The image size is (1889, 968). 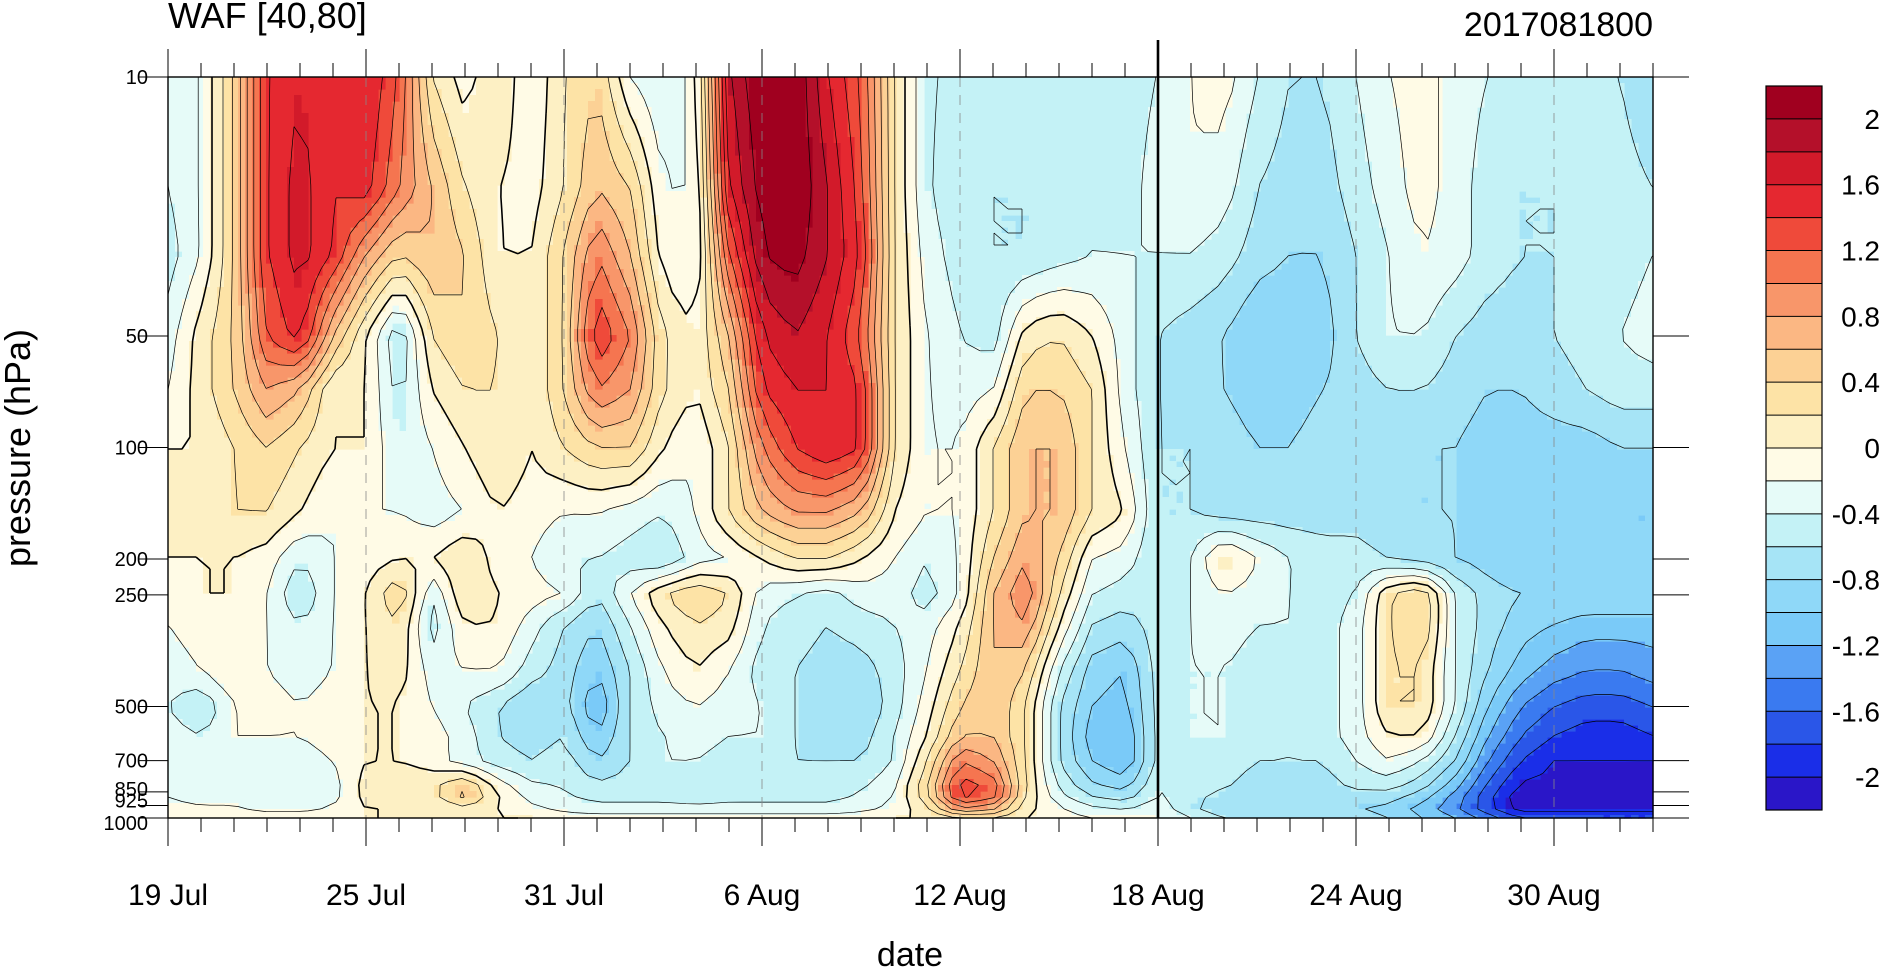 I want to click on colorbar: 2 1.6 1.2 0.8 0.4 0 -0.4 -0.8 -1.2 -1.6 -2, so click(x=1822, y=448).